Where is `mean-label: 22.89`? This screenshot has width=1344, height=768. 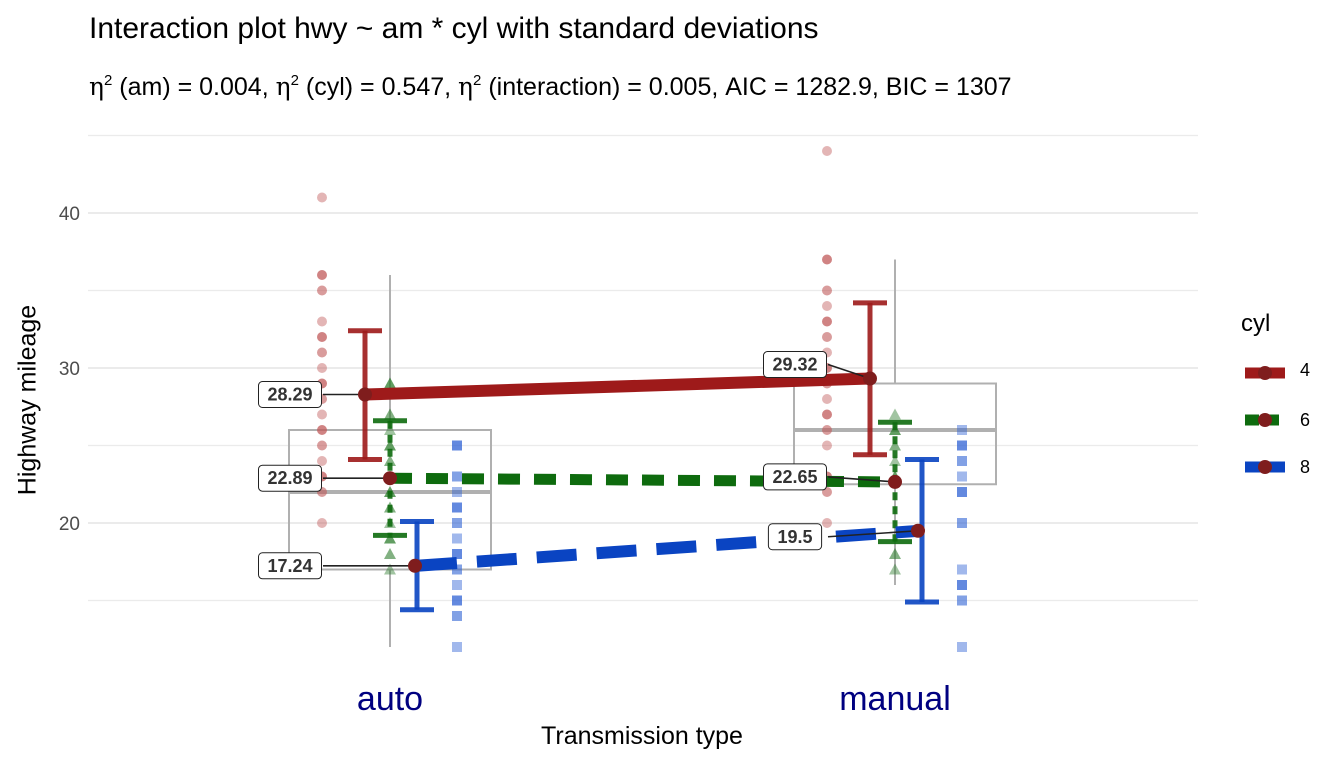
mean-label: 22.89 is located at coordinates (289, 478).